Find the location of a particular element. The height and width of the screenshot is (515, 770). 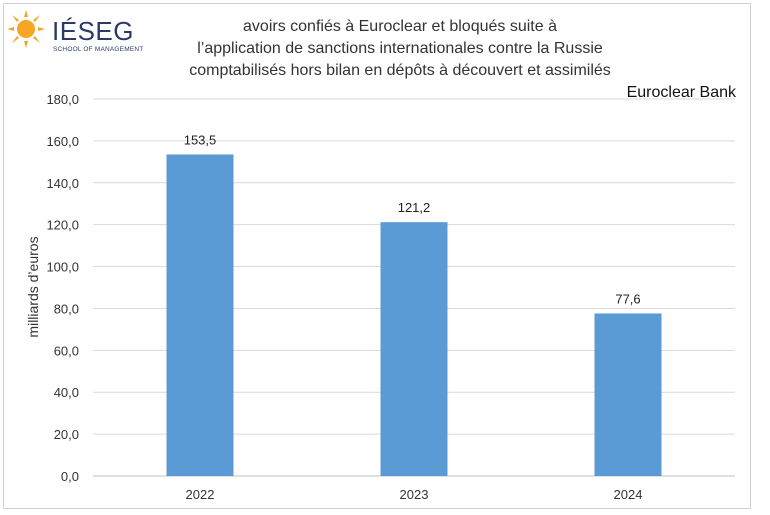

y-tick-label: 100,0 is located at coordinates (62, 267).